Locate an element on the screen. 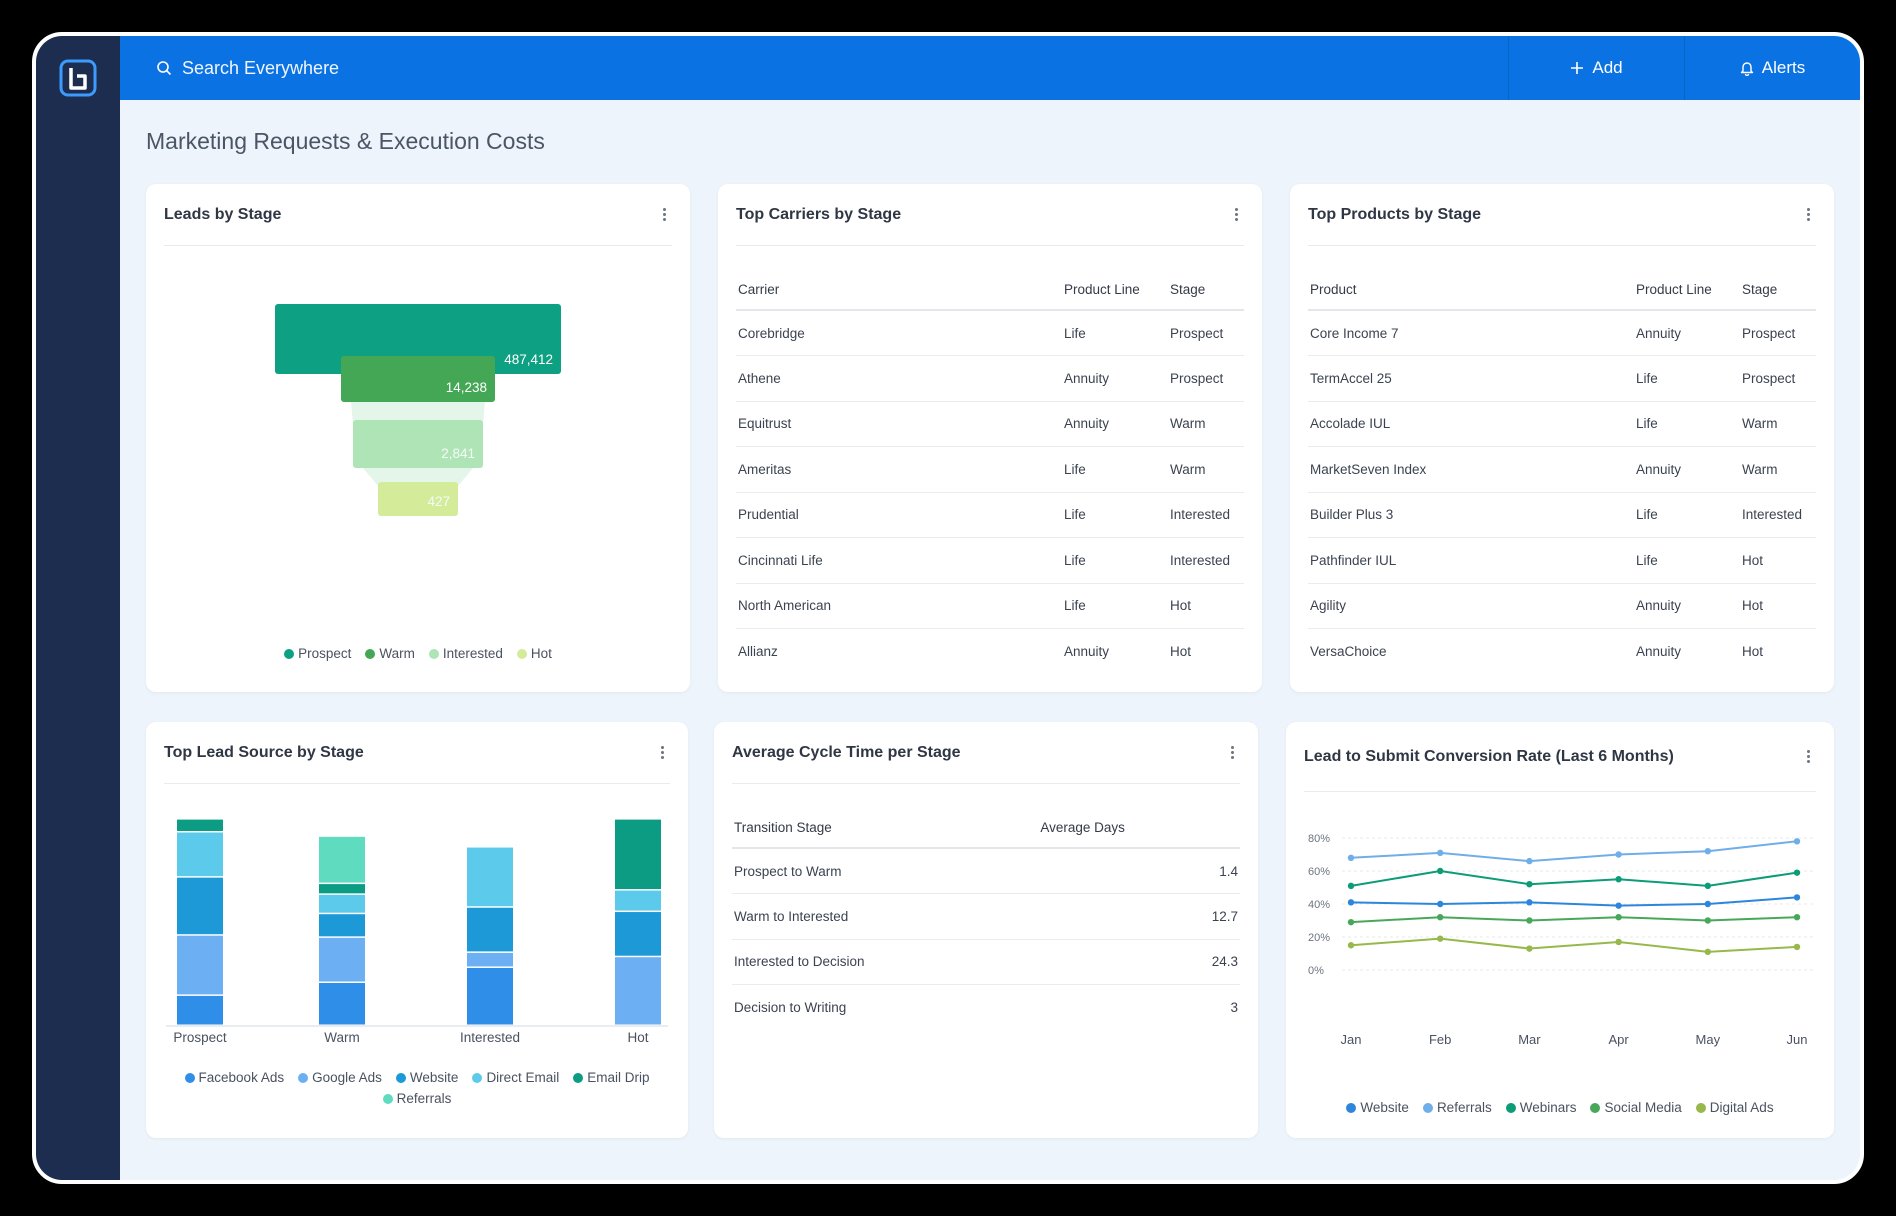 This screenshot has height=1216, width=1896. funnel-legend-item: Warm is located at coordinates (390, 653).